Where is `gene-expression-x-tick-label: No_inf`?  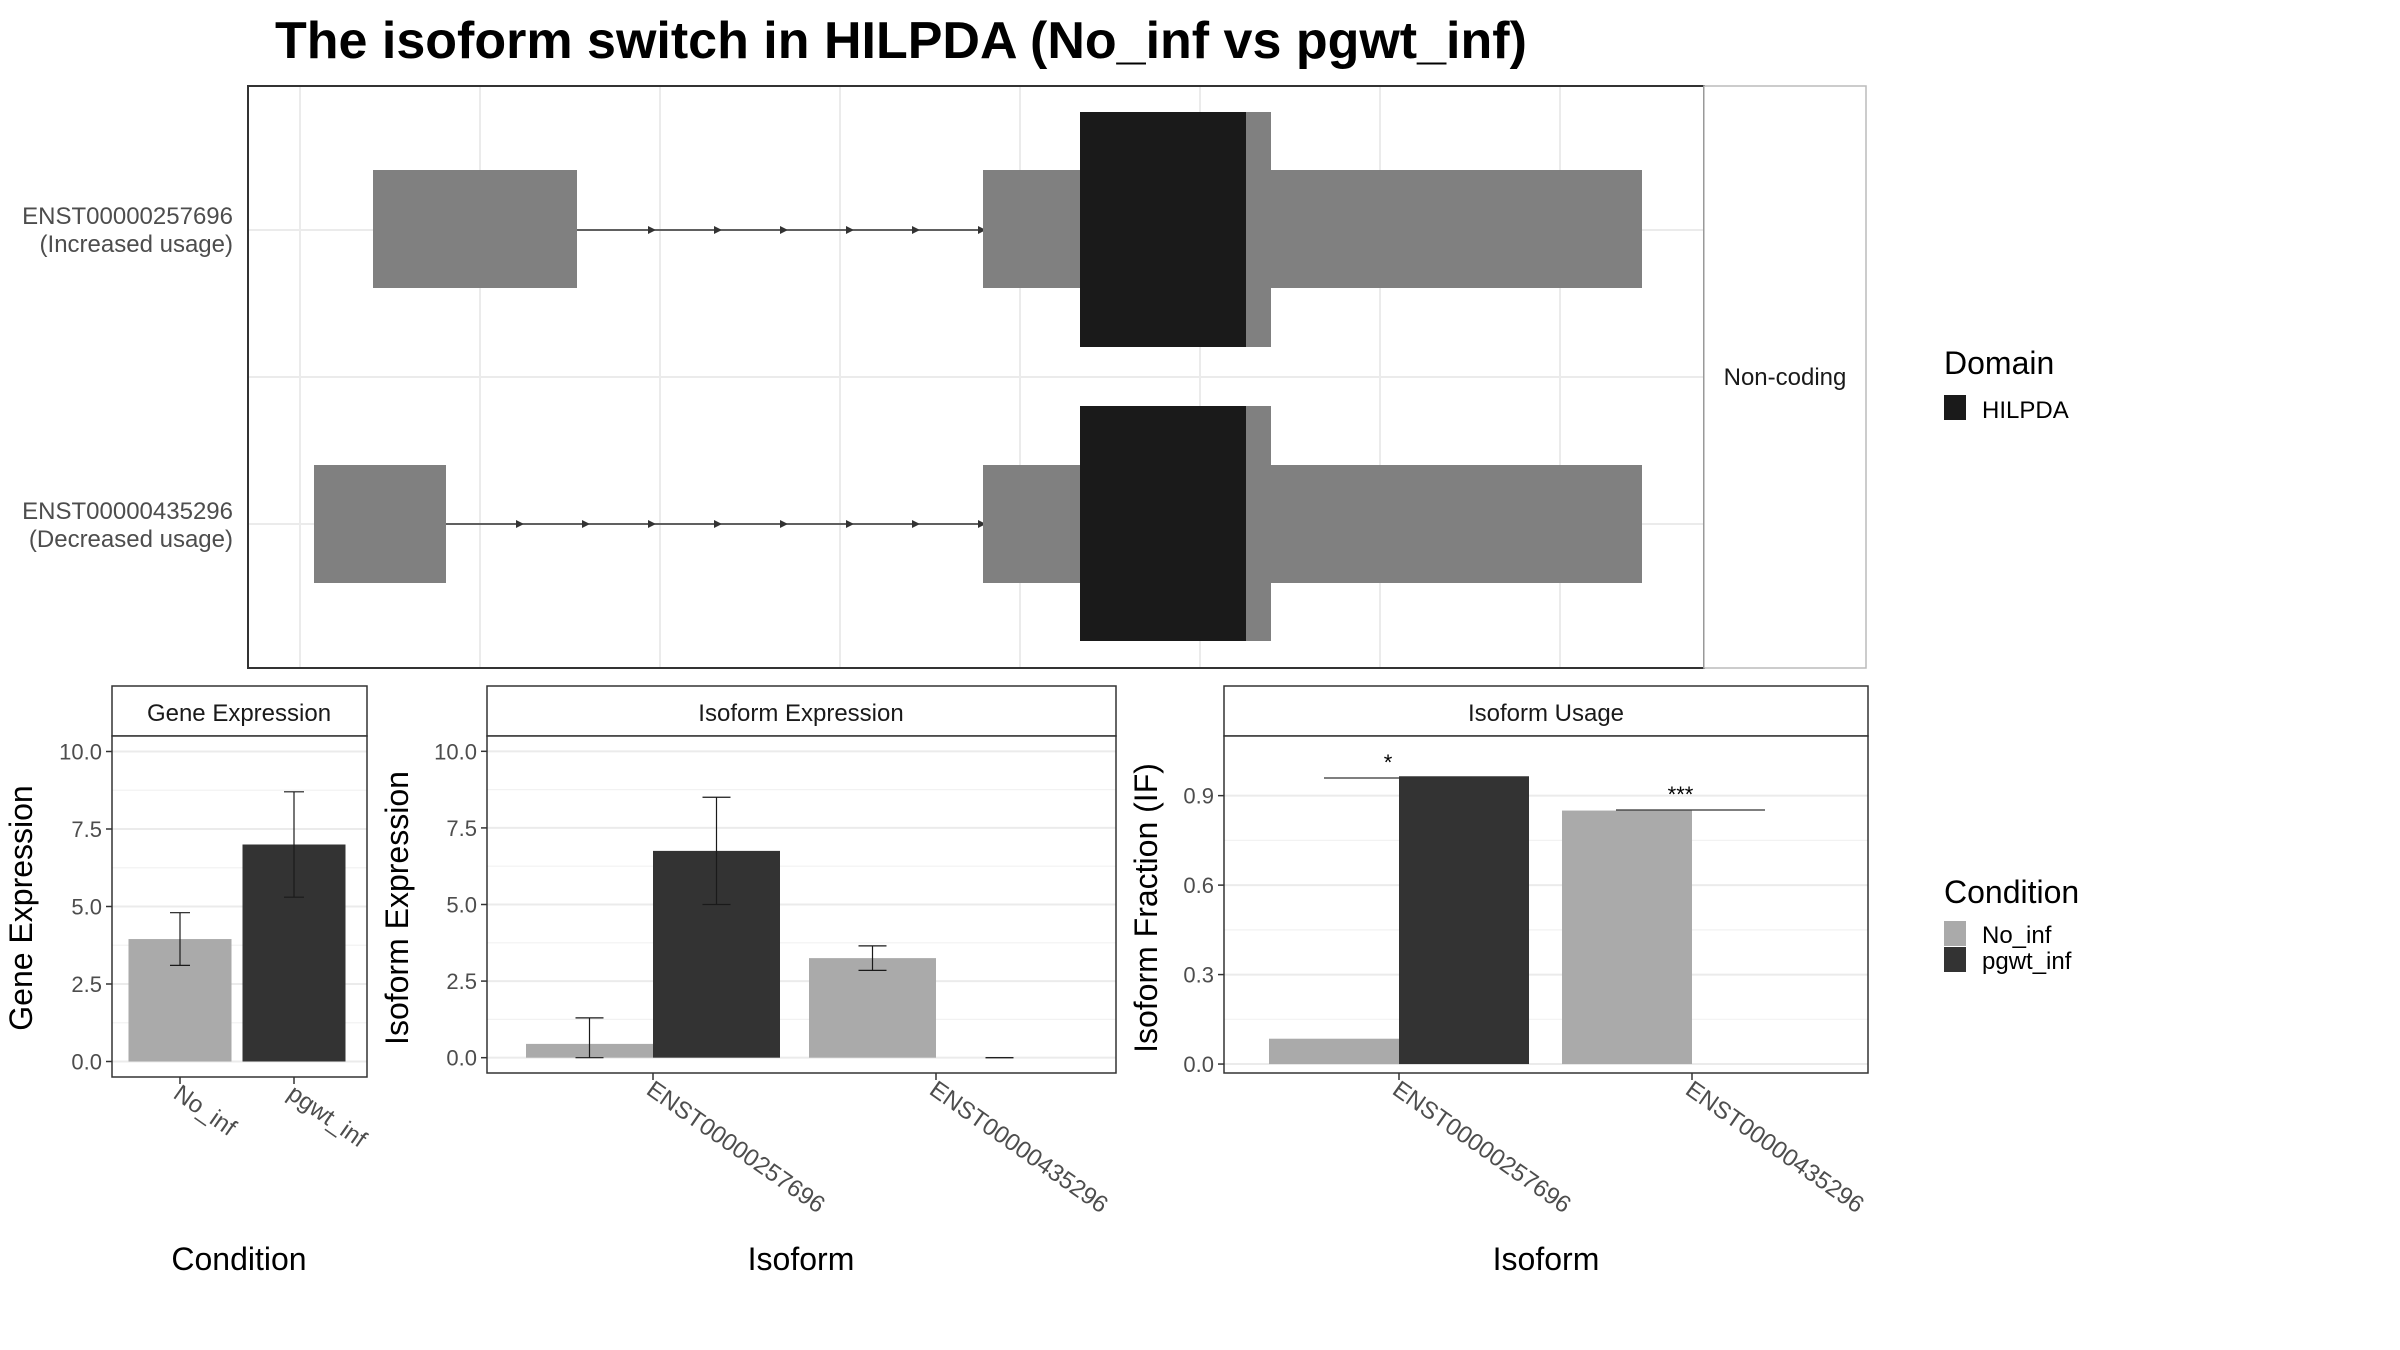
gene-expression-x-tick-label: No_inf is located at coordinates (205, 1111).